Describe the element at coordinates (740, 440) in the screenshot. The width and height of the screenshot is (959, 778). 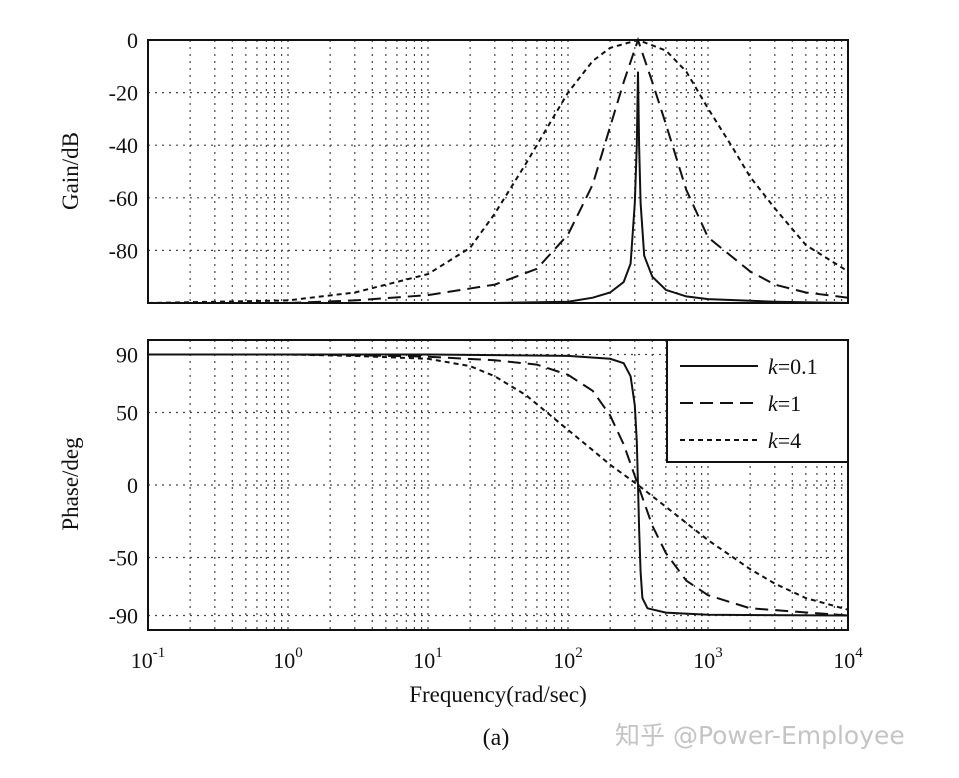
I see `legend-item-k4: k=4` at that location.